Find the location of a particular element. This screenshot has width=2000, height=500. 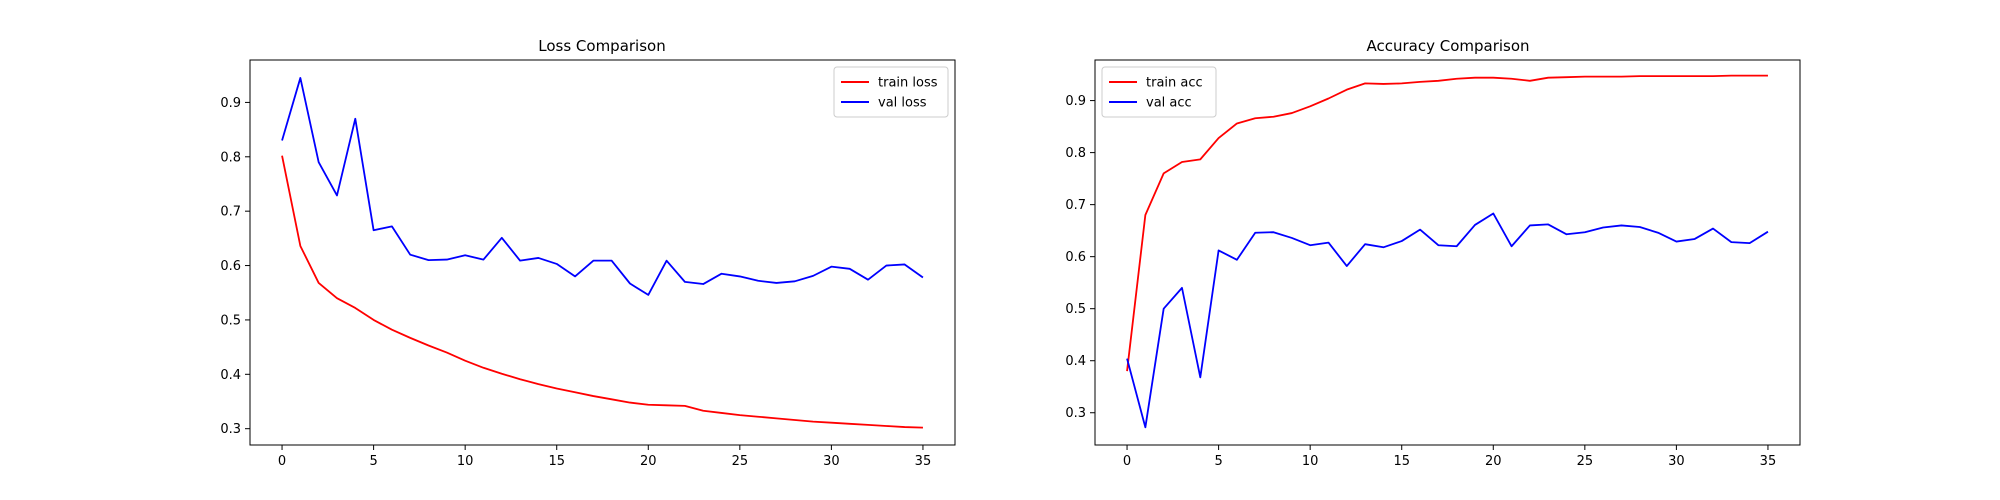

loss-legend-box is located at coordinates (891, 92).